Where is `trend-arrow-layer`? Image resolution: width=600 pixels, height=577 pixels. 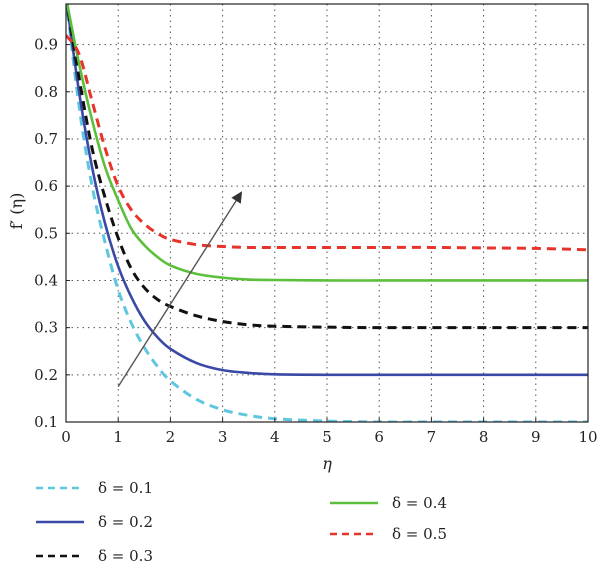 trend-arrow-layer is located at coordinates (180, 289).